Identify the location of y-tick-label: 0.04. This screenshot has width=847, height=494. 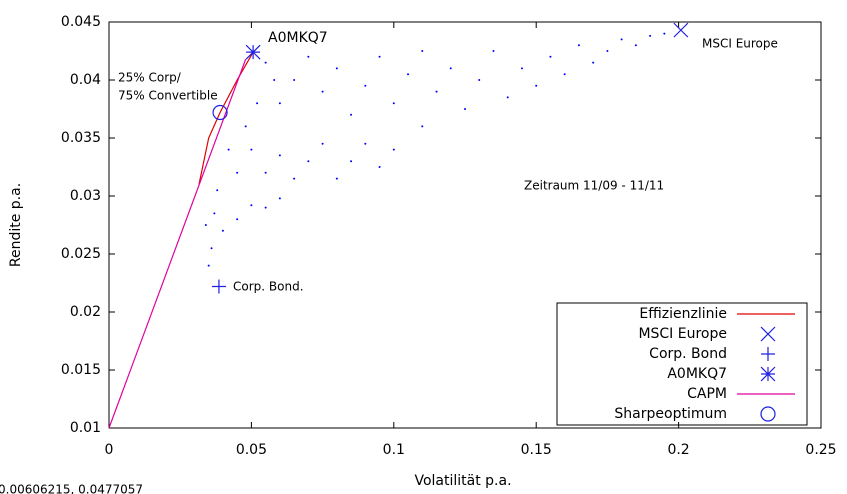
(85, 80).